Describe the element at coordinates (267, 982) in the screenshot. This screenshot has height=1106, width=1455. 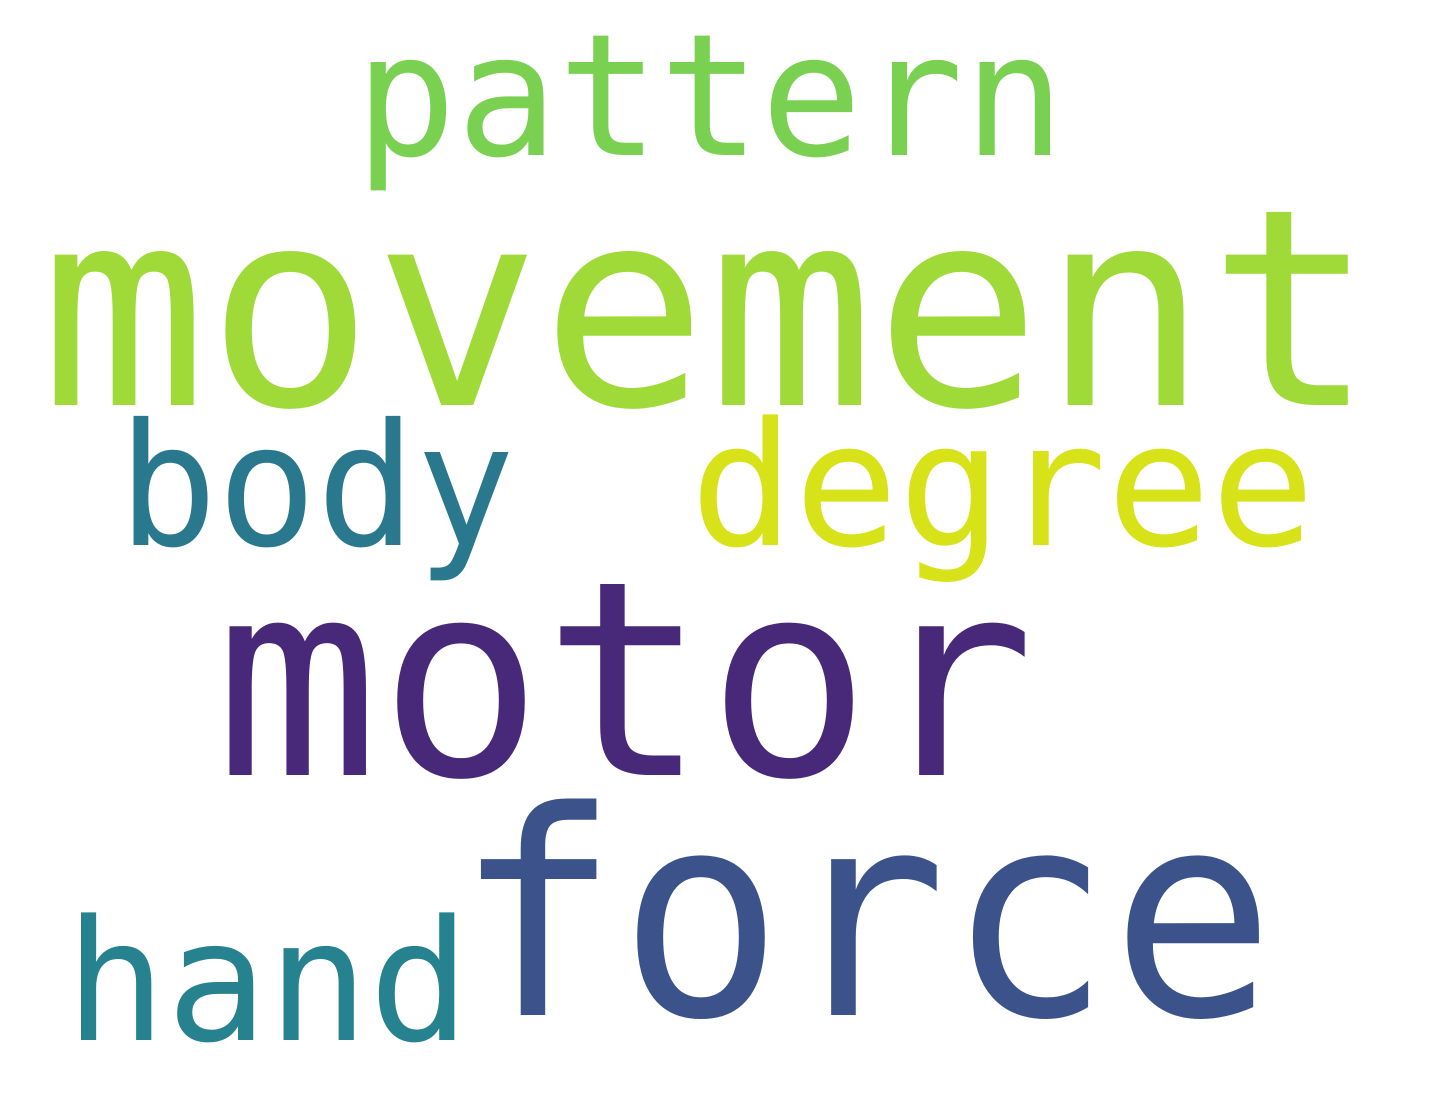
I see `word: hand` at that location.